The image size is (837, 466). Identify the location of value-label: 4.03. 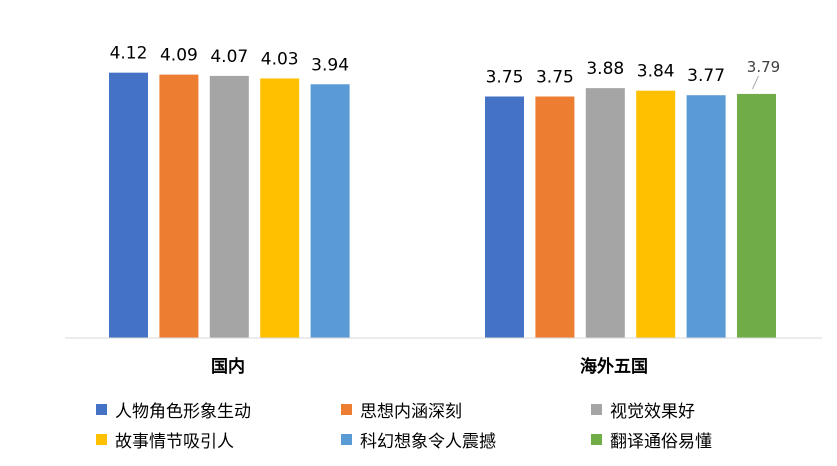
(280, 59).